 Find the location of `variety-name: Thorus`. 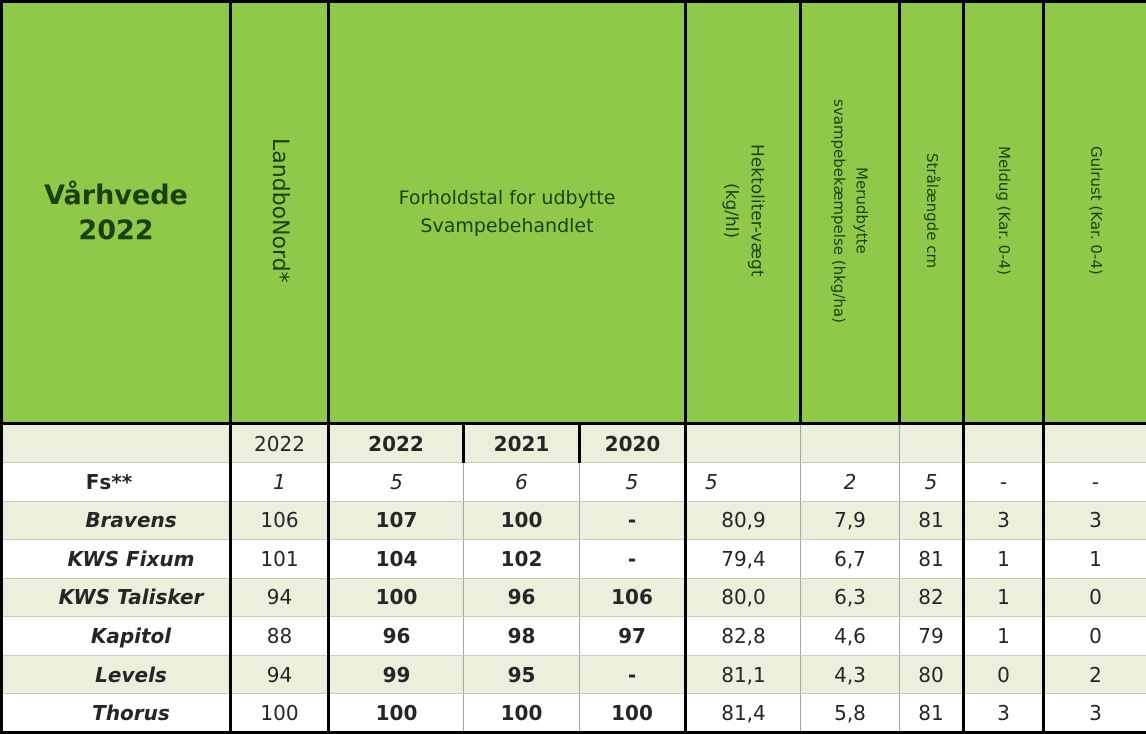

variety-name: Thorus is located at coordinates (116, 713).